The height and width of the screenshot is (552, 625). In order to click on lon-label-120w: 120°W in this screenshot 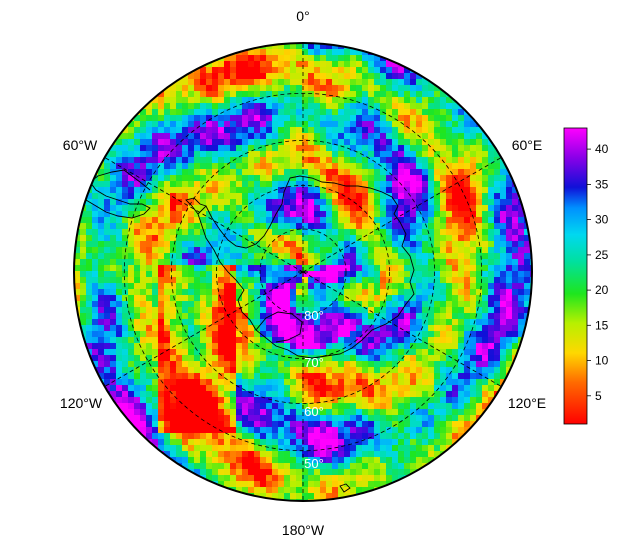, I will do `click(81, 403)`.